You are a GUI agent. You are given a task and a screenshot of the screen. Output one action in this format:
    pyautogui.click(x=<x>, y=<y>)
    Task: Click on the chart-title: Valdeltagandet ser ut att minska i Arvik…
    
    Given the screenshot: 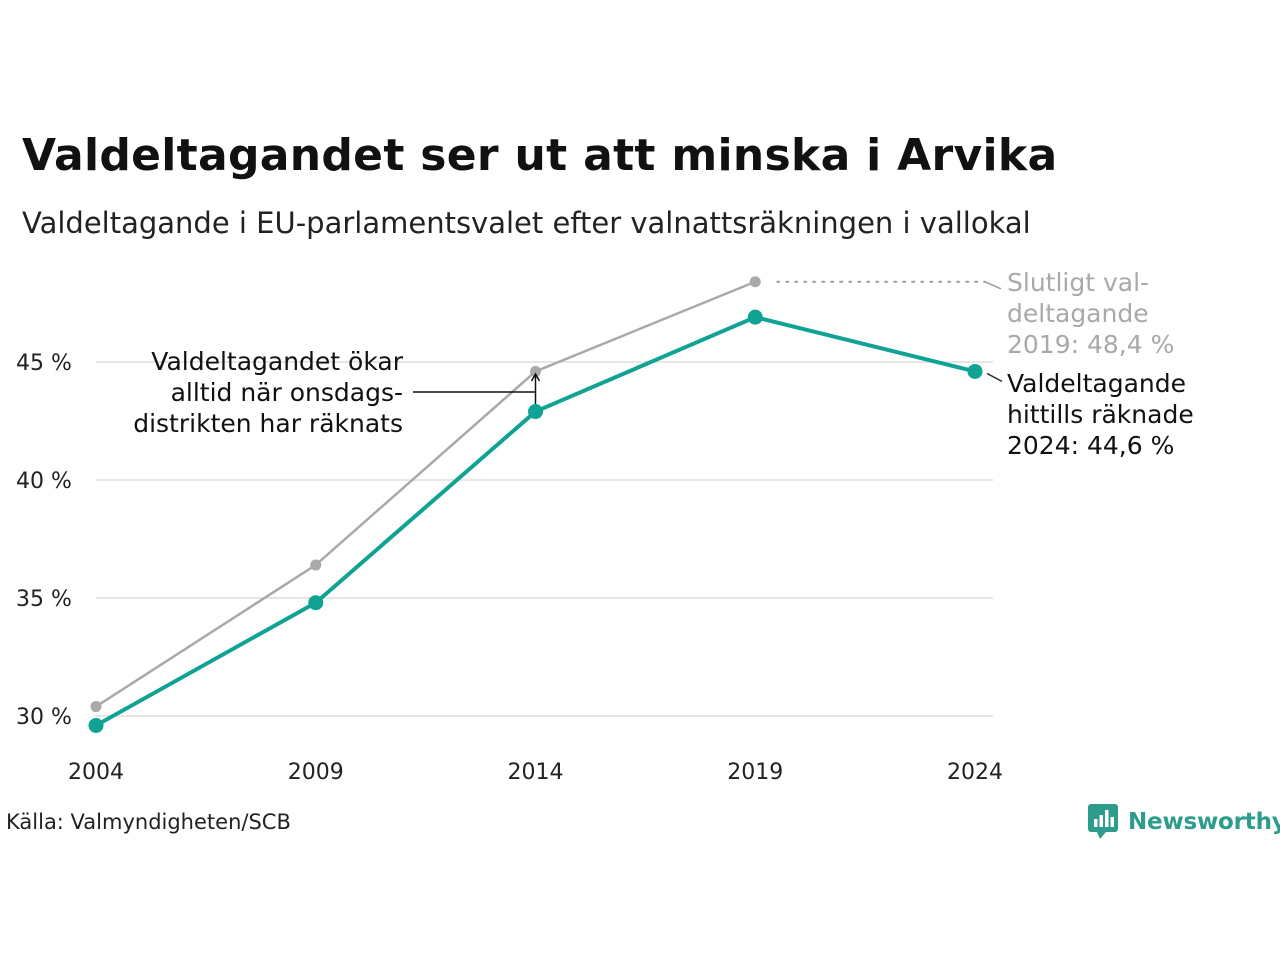 What is the action you would take?
    pyautogui.click(x=540, y=155)
    